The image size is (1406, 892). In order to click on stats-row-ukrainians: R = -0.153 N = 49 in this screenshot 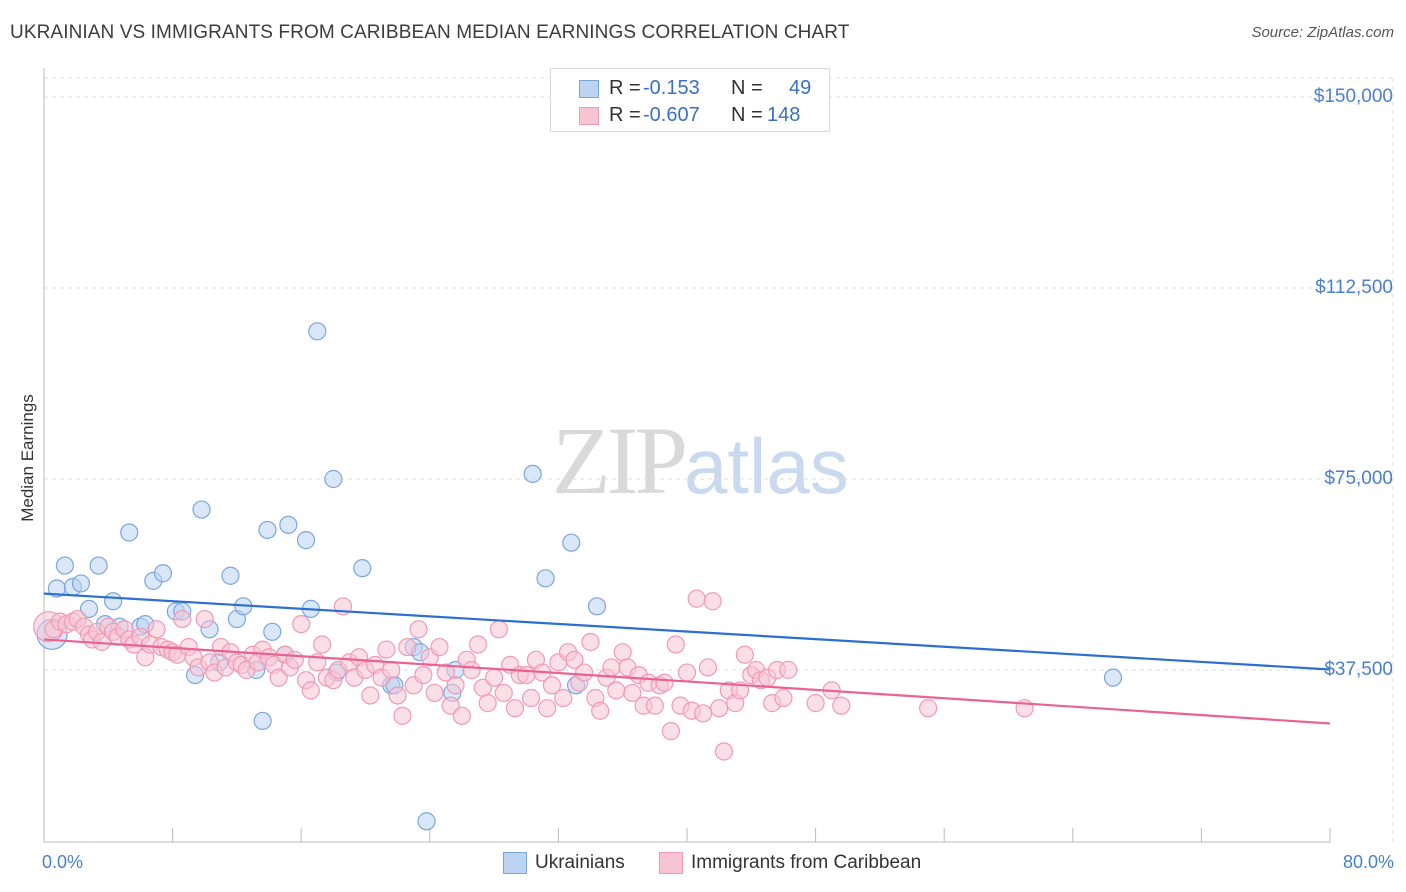, I will do `click(690, 88)`.